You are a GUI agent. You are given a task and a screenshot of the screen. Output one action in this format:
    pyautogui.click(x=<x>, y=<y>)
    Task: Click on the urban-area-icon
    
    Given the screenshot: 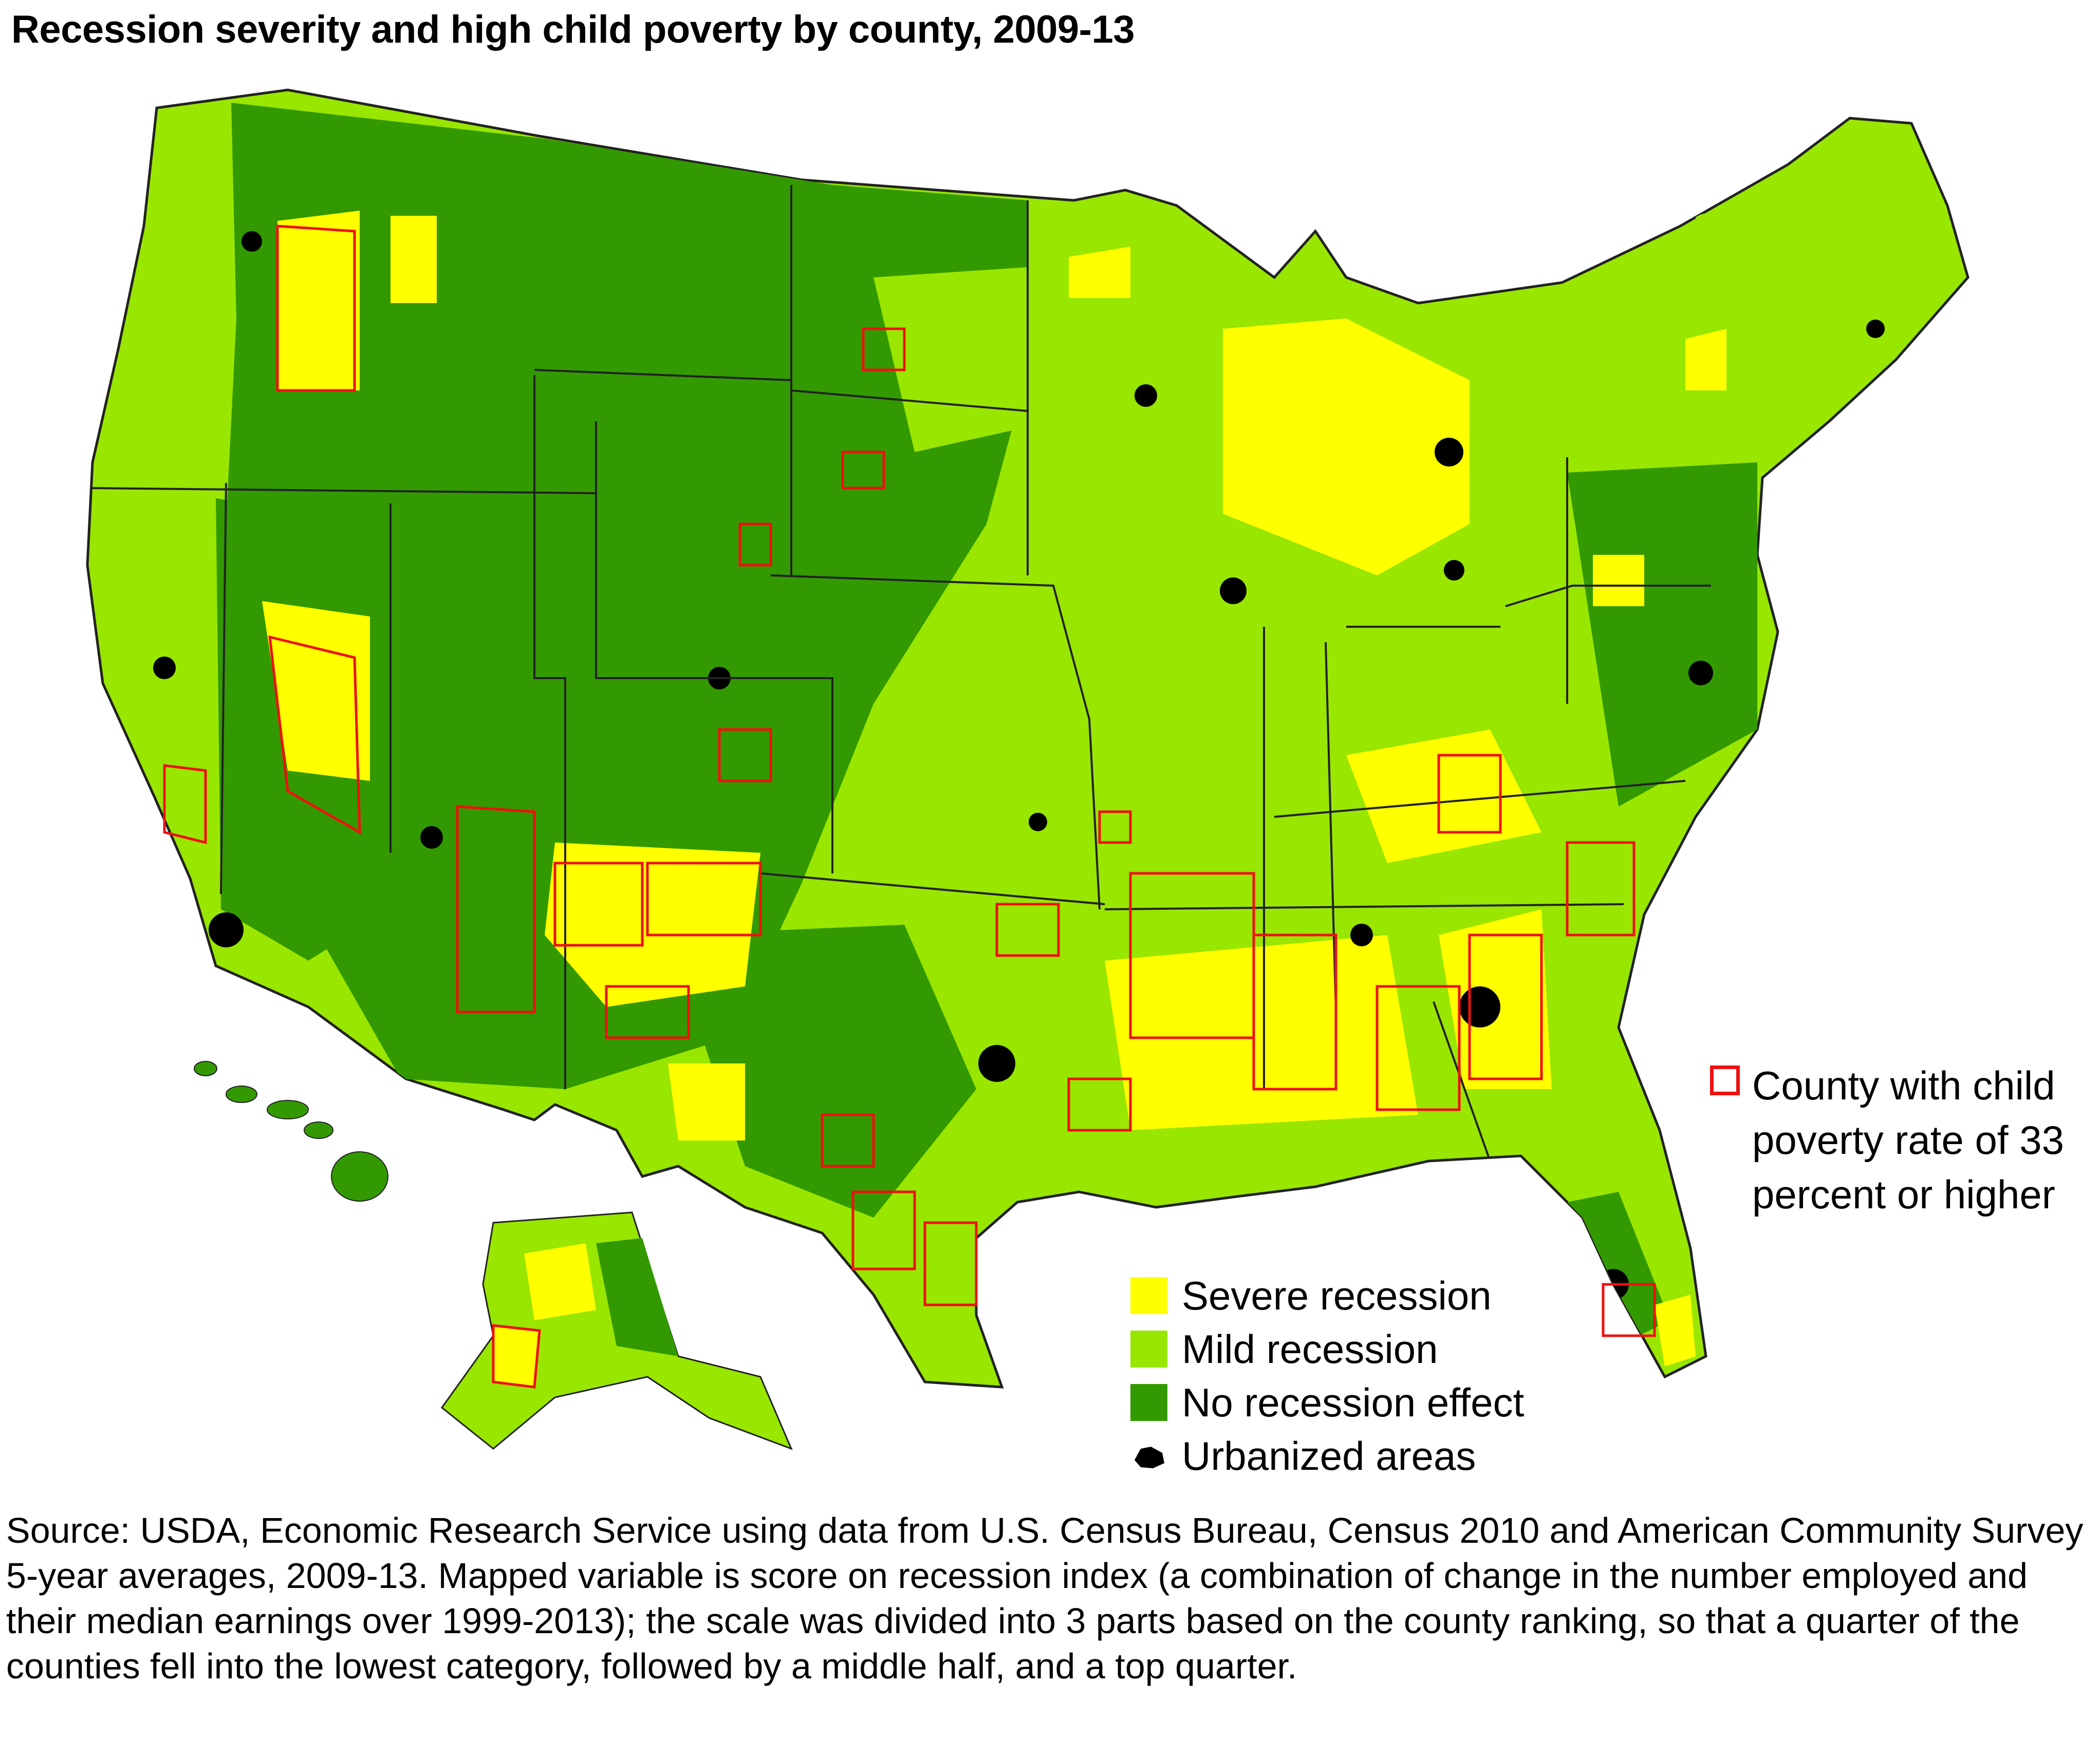 What is the action you would take?
    pyautogui.click(x=1148, y=1455)
    